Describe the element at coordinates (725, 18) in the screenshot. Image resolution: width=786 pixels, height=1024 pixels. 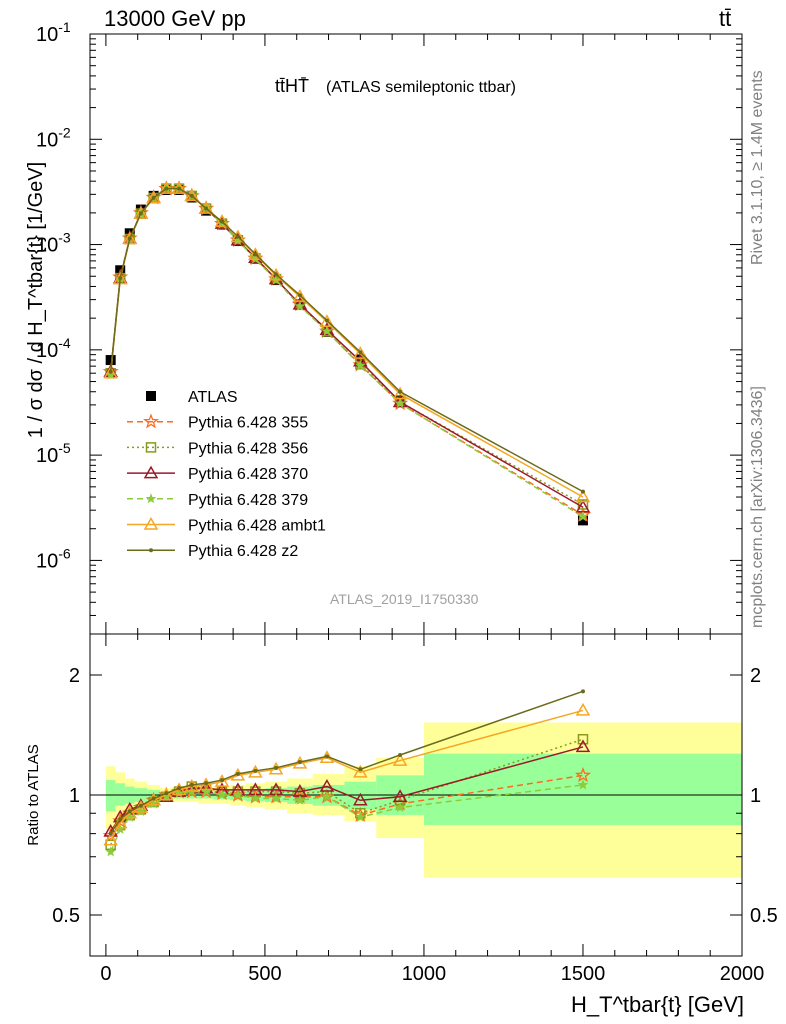
I see `process-label: tt̄` at that location.